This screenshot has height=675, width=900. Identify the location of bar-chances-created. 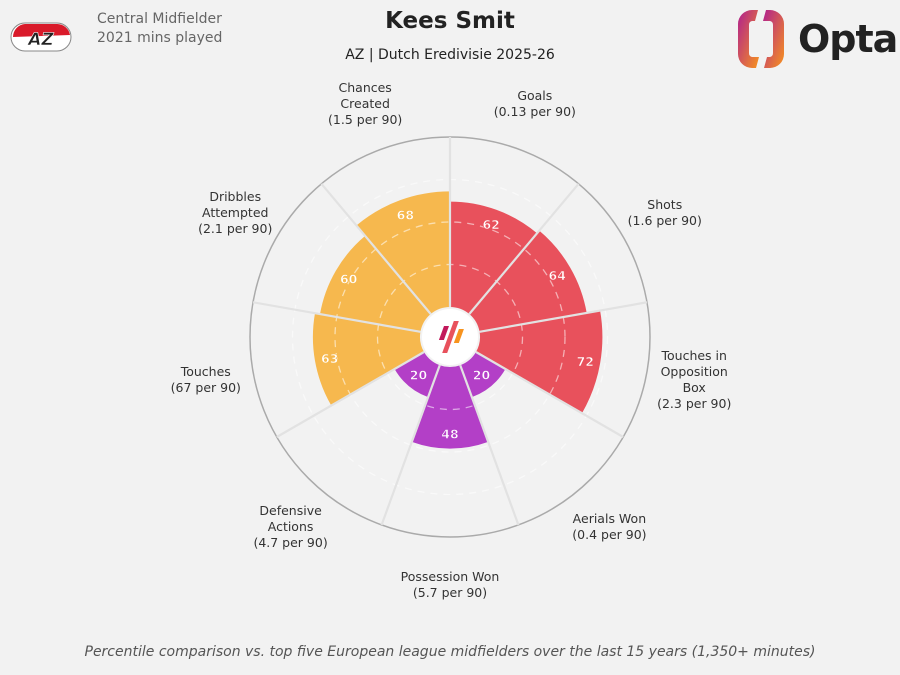
(403, 253).